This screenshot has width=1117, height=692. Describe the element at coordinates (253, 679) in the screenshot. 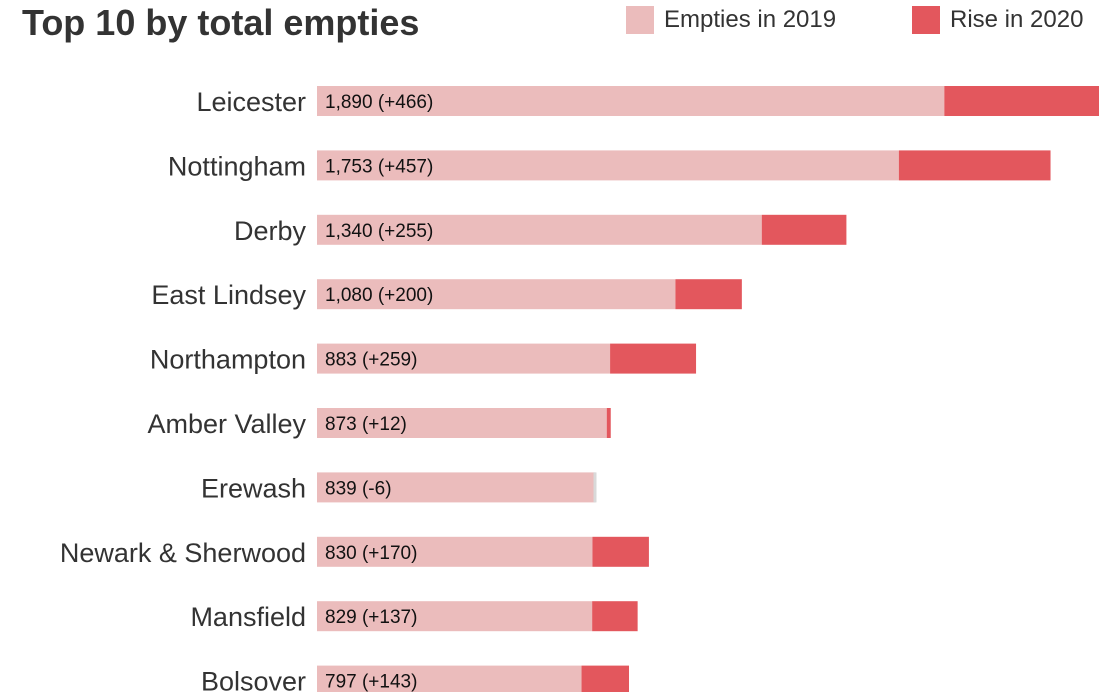

I see `category-label-bolsover: Bolsover` at that location.